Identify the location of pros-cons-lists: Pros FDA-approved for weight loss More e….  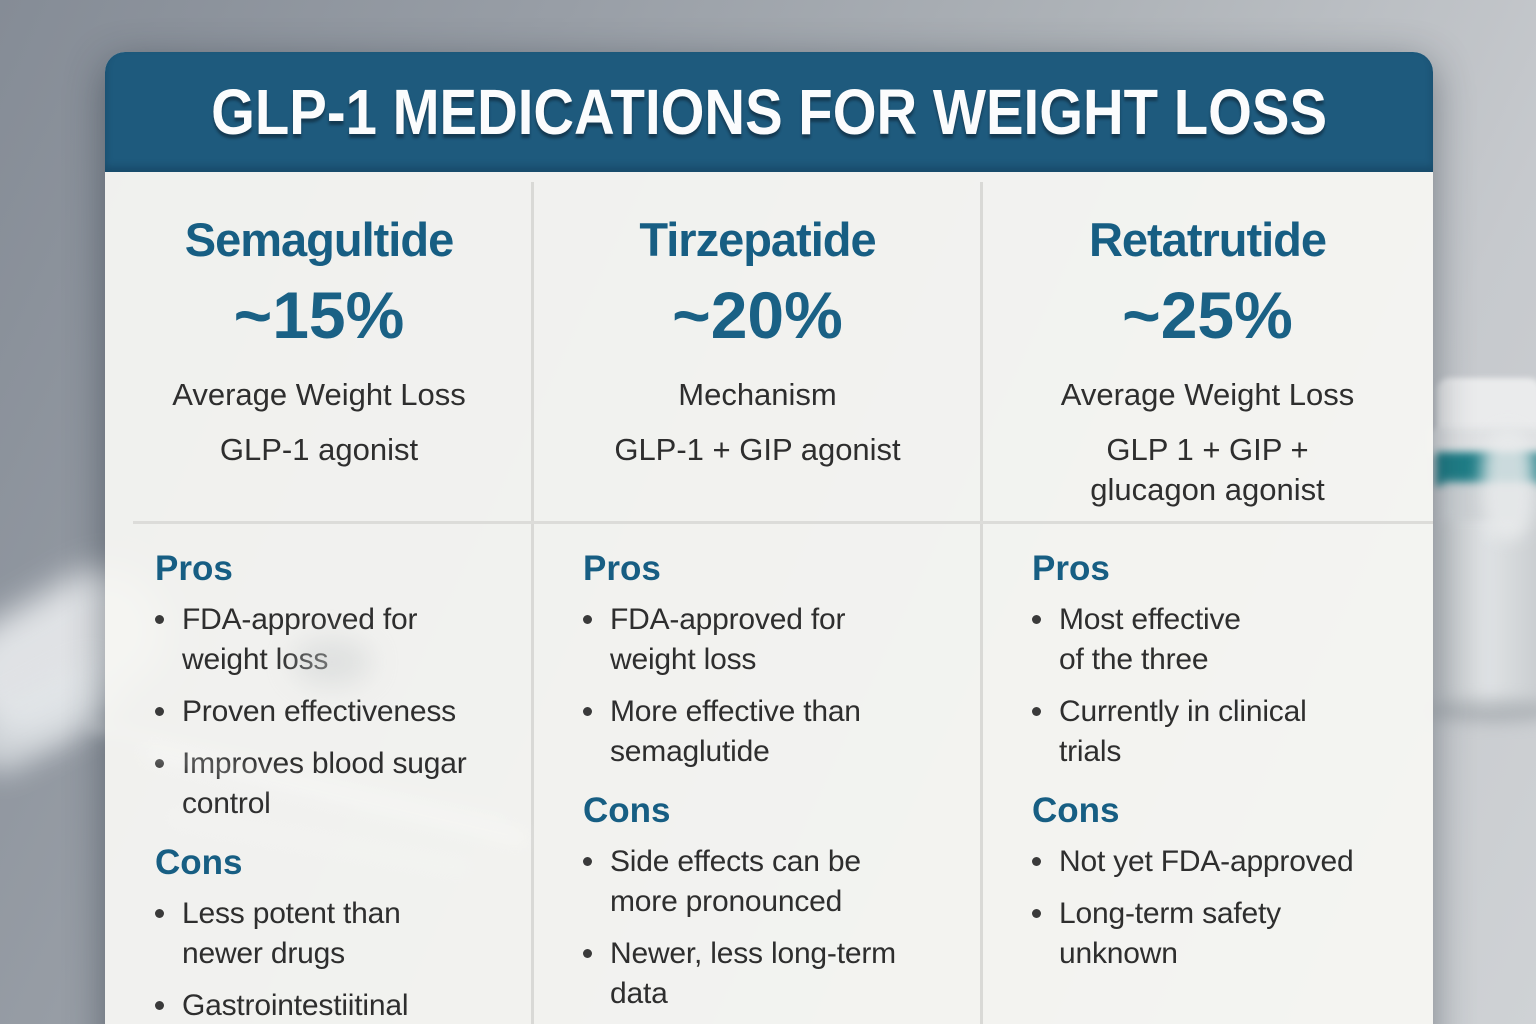
(757, 768).